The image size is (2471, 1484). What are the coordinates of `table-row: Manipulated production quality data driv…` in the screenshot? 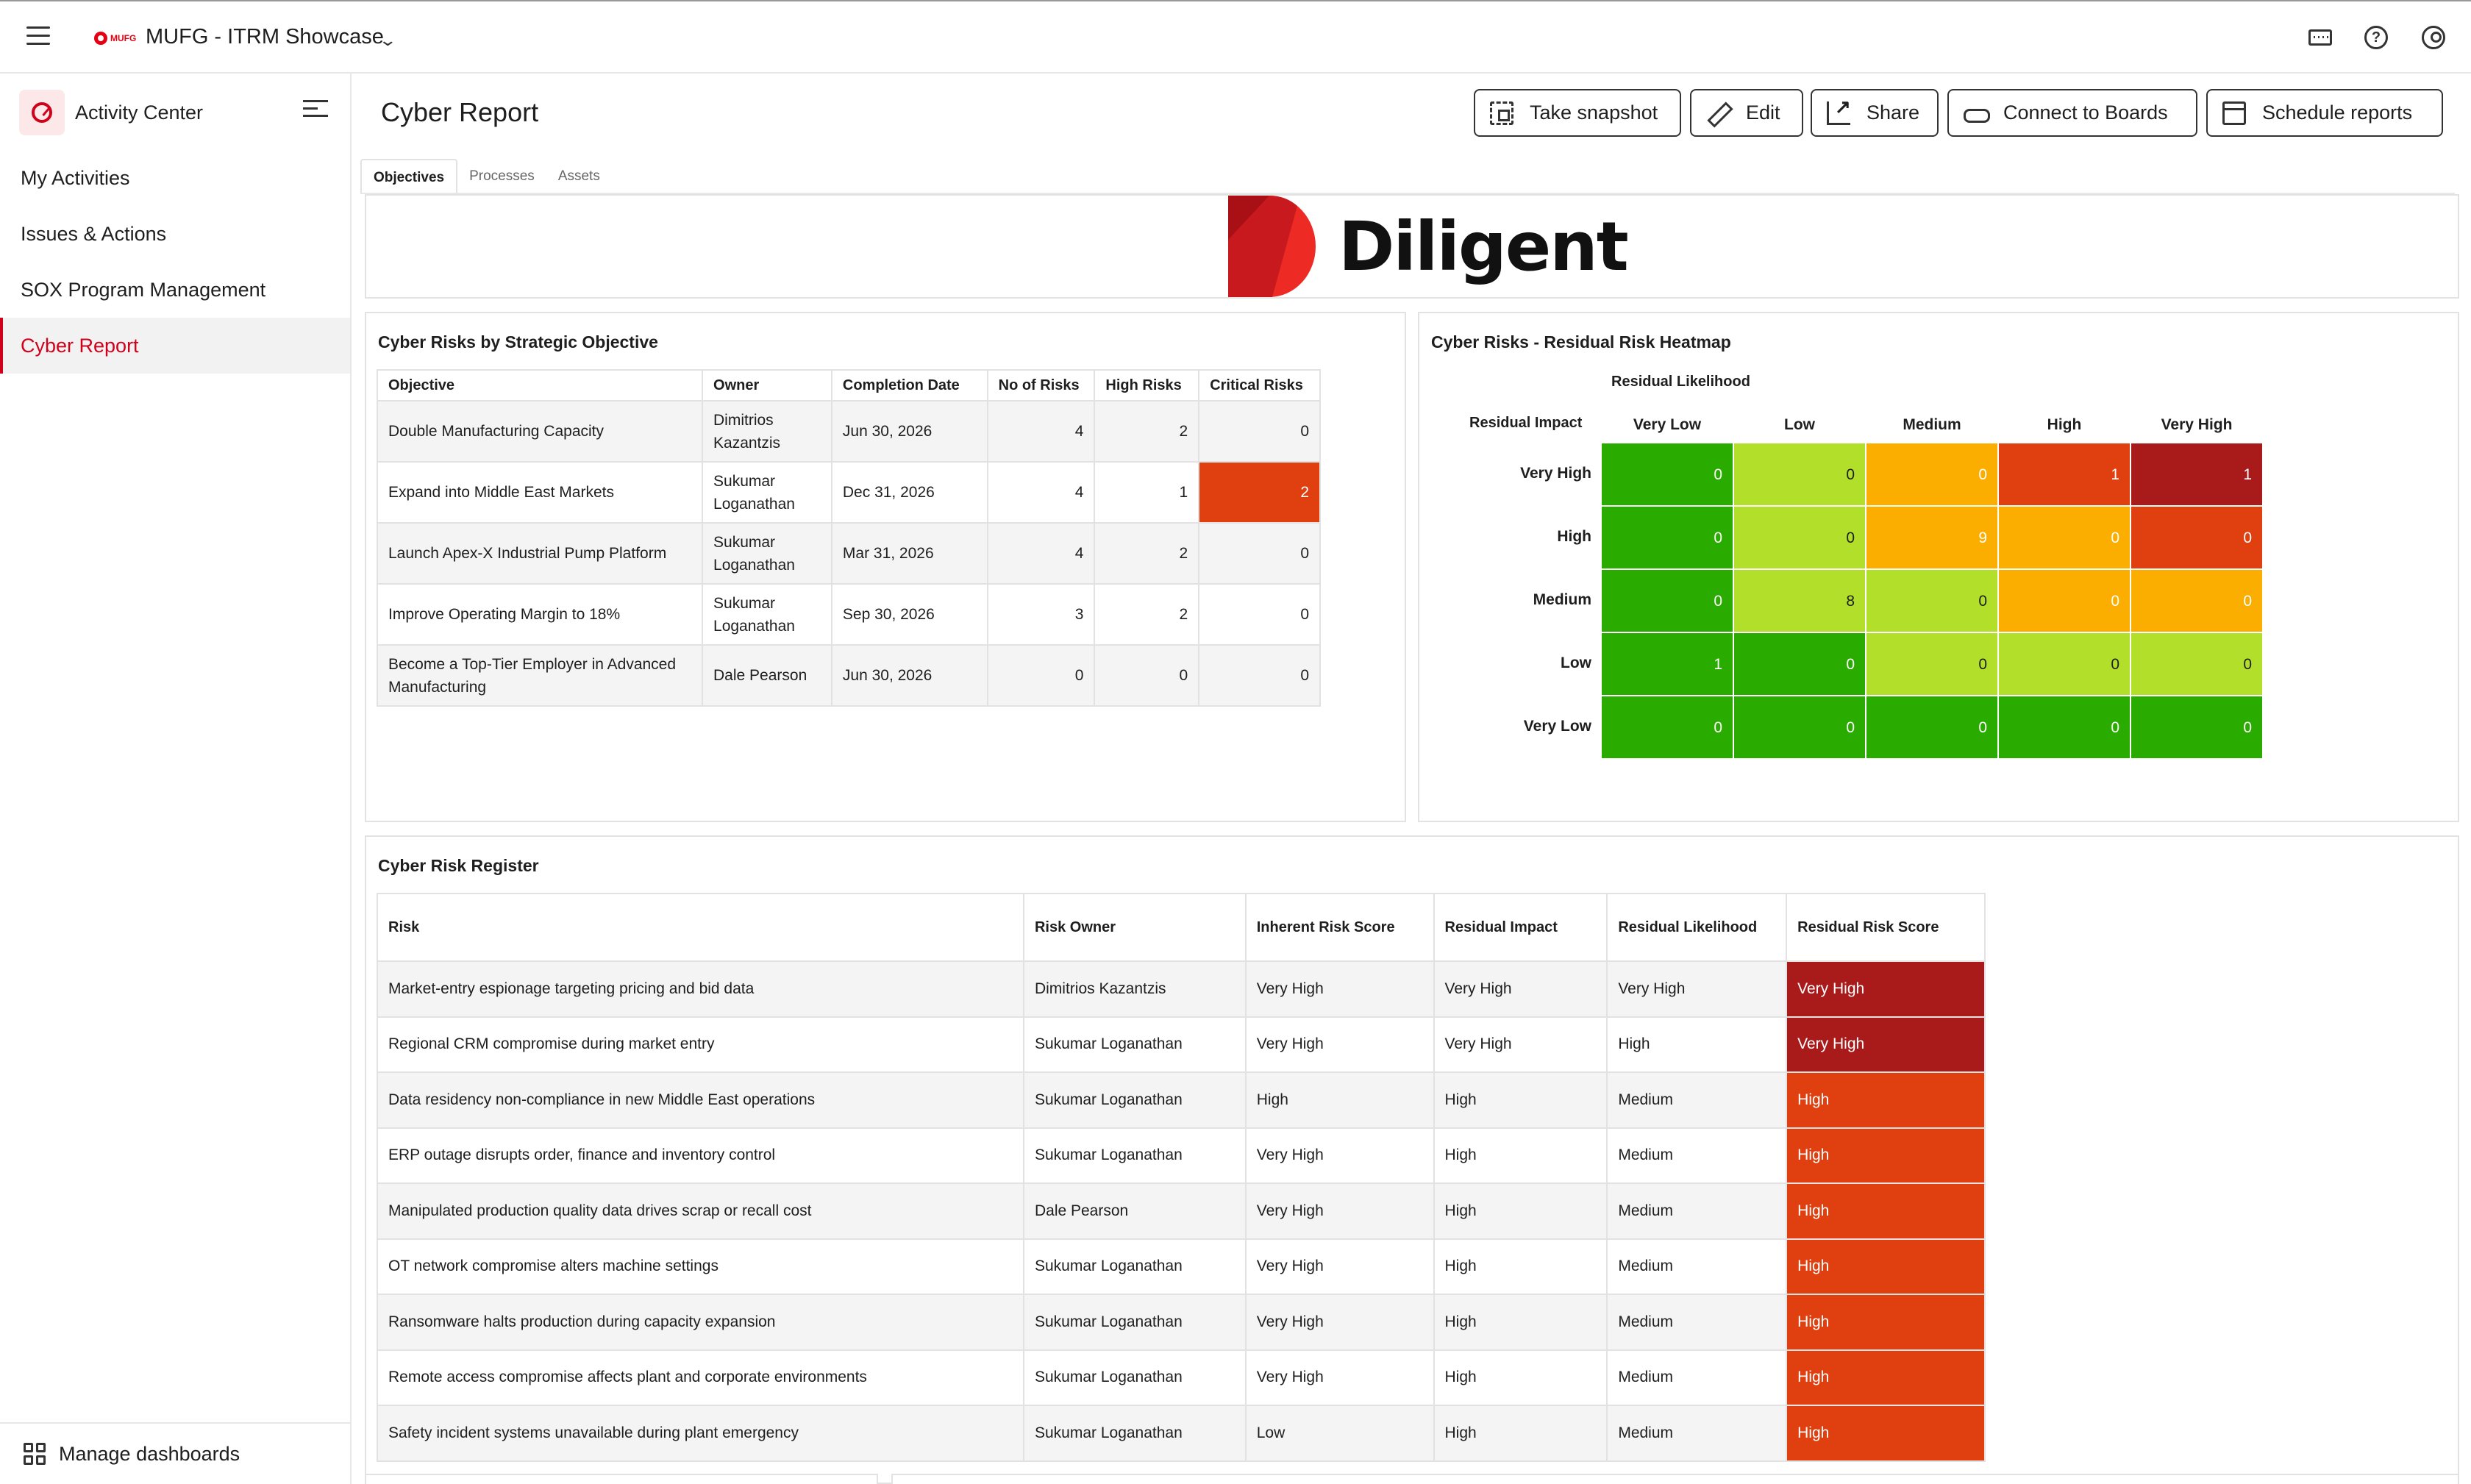 It's located at (1181, 1211).